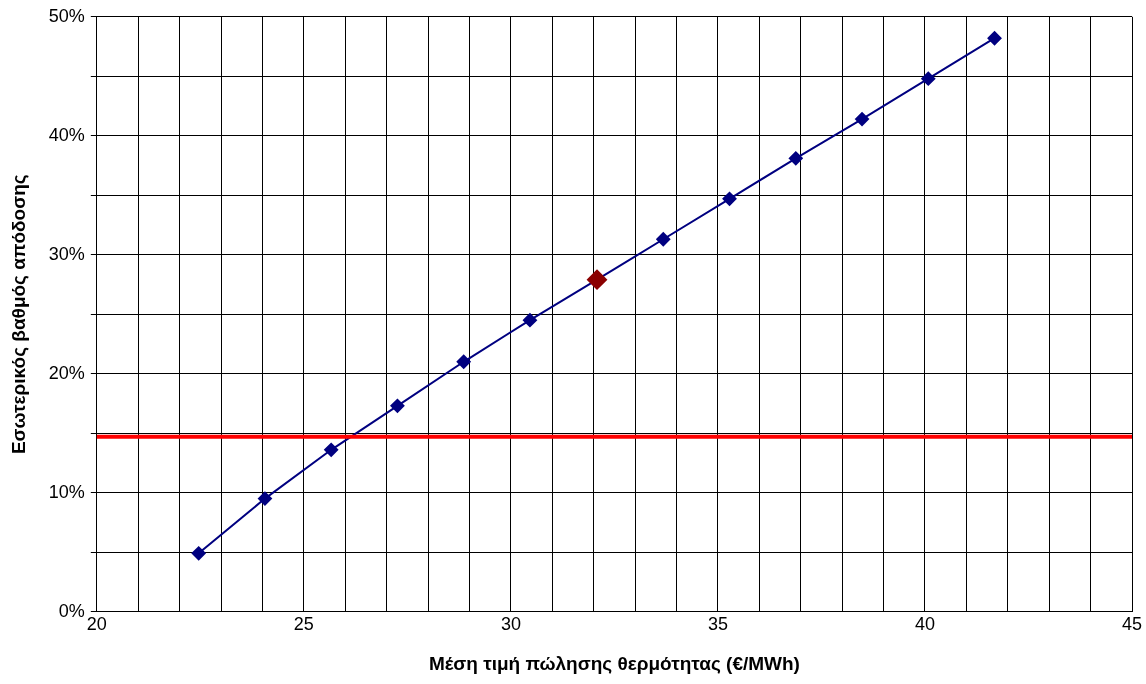  I want to click on y-tick-label: 10%, so click(66, 491).